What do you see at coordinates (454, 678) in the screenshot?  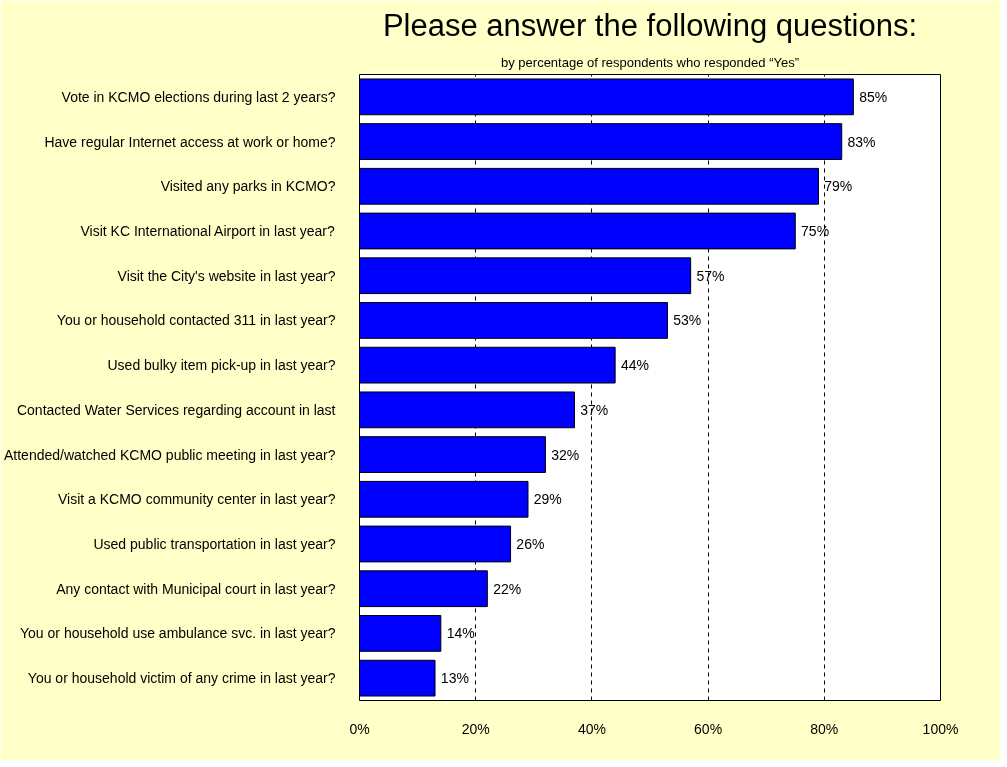 I see `data-label: 13%` at bounding box center [454, 678].